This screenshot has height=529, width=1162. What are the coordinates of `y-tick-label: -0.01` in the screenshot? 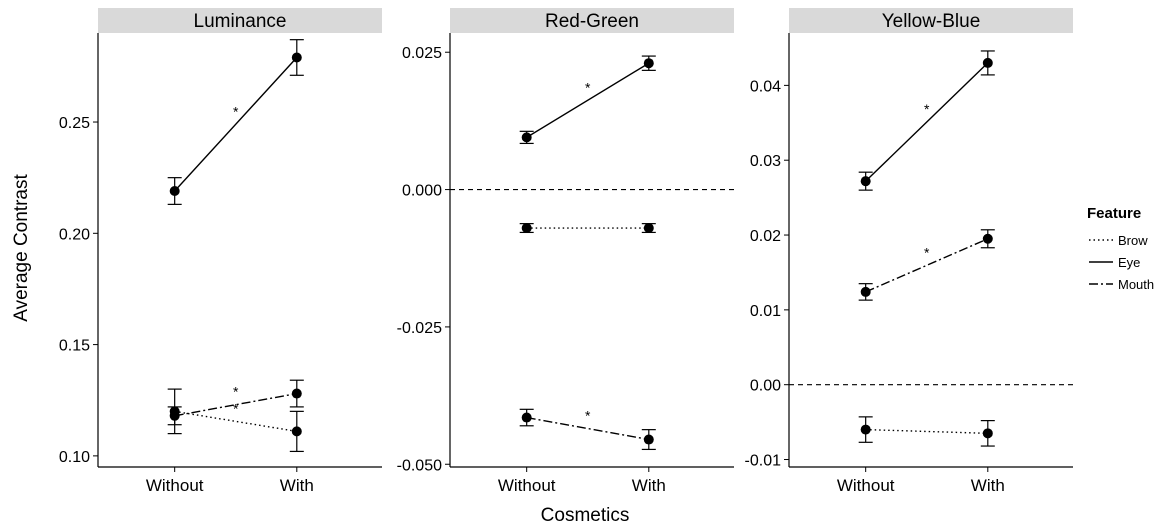 It's located at (763, 461).